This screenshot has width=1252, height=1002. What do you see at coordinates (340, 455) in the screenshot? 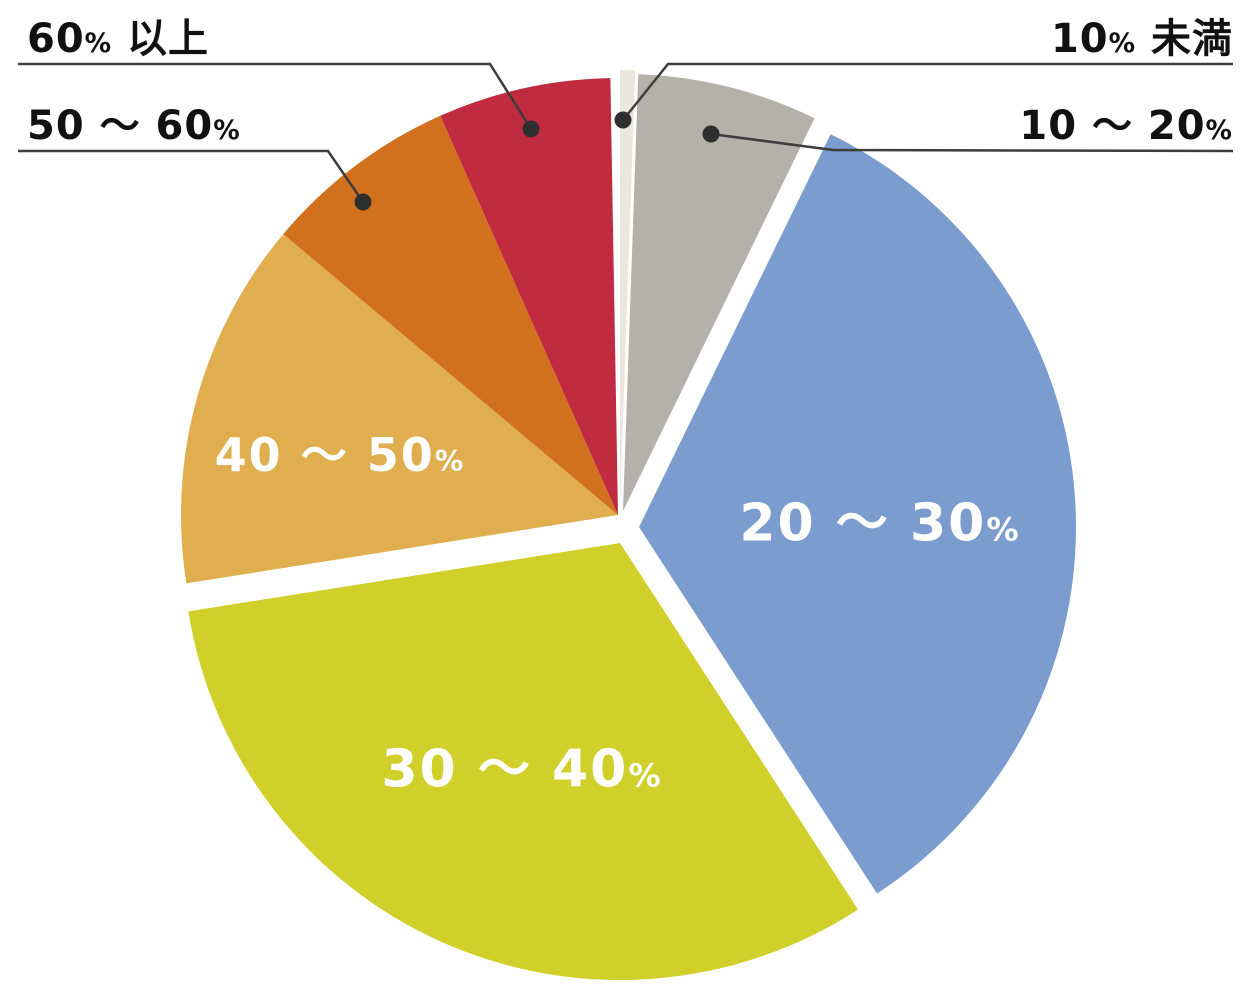
I see `slice-label-40-50-percent: 40 ～ 50%` at bounding box center [340, 455].